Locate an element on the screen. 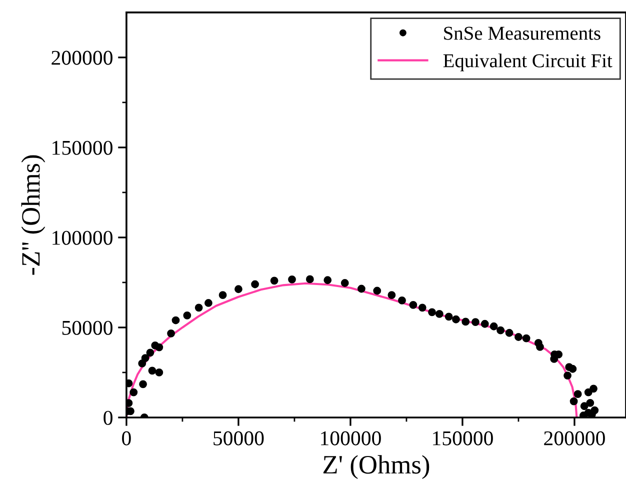  y-tick-label: 50000 is located at coordinates (87, 327).